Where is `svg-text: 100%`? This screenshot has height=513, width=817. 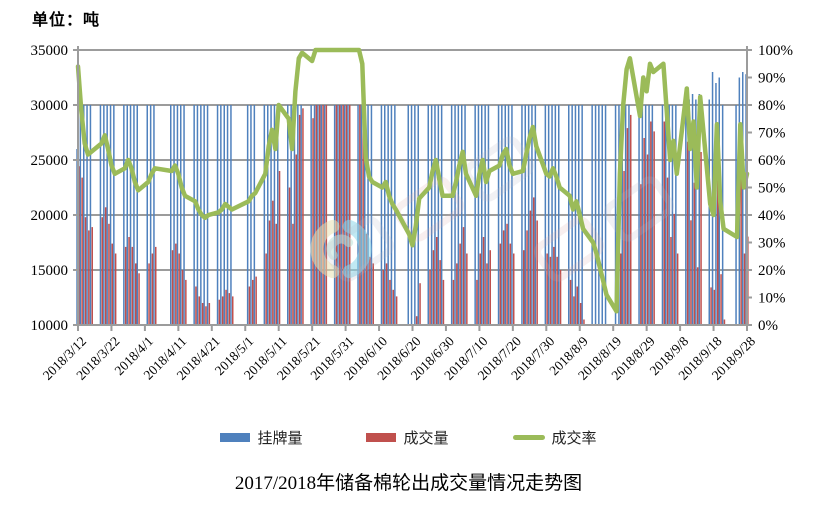
svg-text: 100% is located at coordinates (775, 51).